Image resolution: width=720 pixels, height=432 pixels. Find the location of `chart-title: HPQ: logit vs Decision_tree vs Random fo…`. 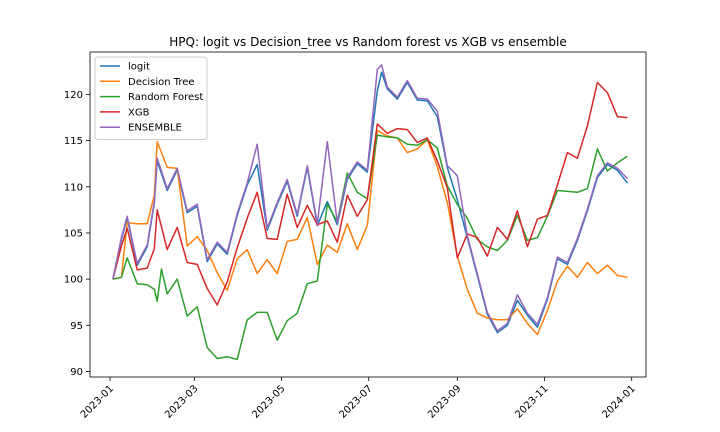

chart-title: HPQ: logit vs Decision_tree vs Random fo… is located at coordinates (368, 42).